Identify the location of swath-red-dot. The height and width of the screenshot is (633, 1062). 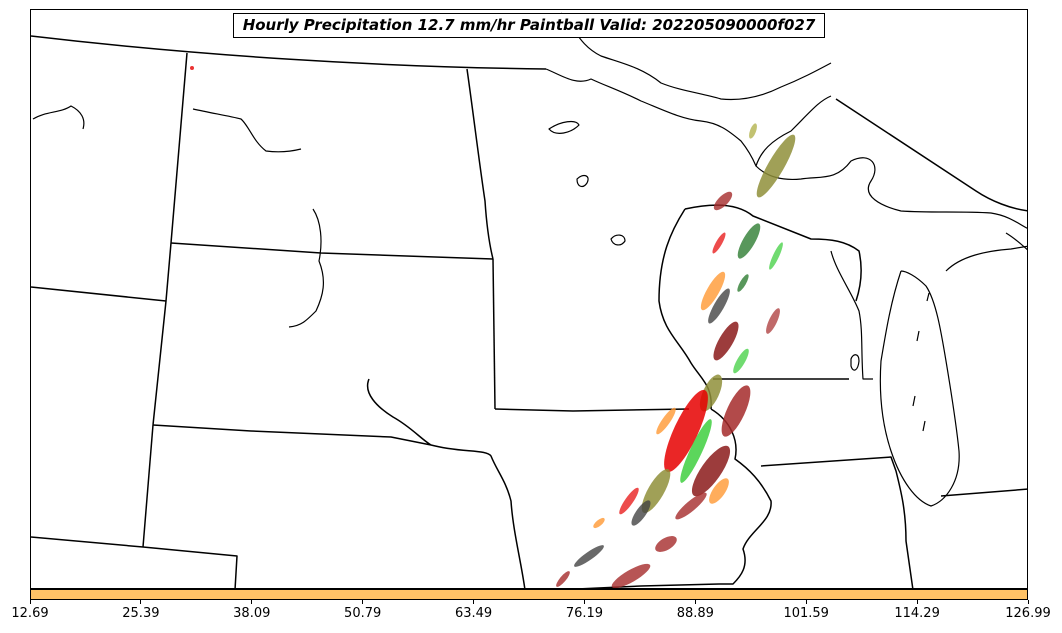
(192, 68).